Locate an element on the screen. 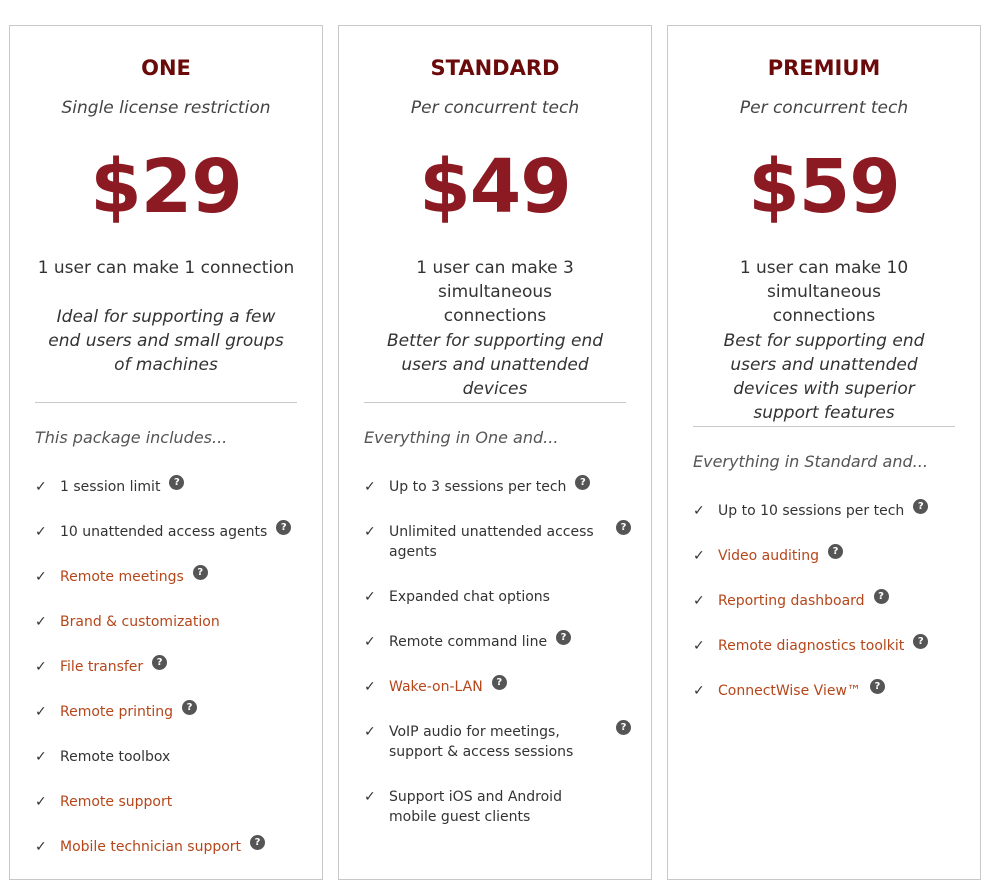 This screenshot has width=1004, height=894. feature-item: ✓ File transfer ? is located at coordinates (168, 666).